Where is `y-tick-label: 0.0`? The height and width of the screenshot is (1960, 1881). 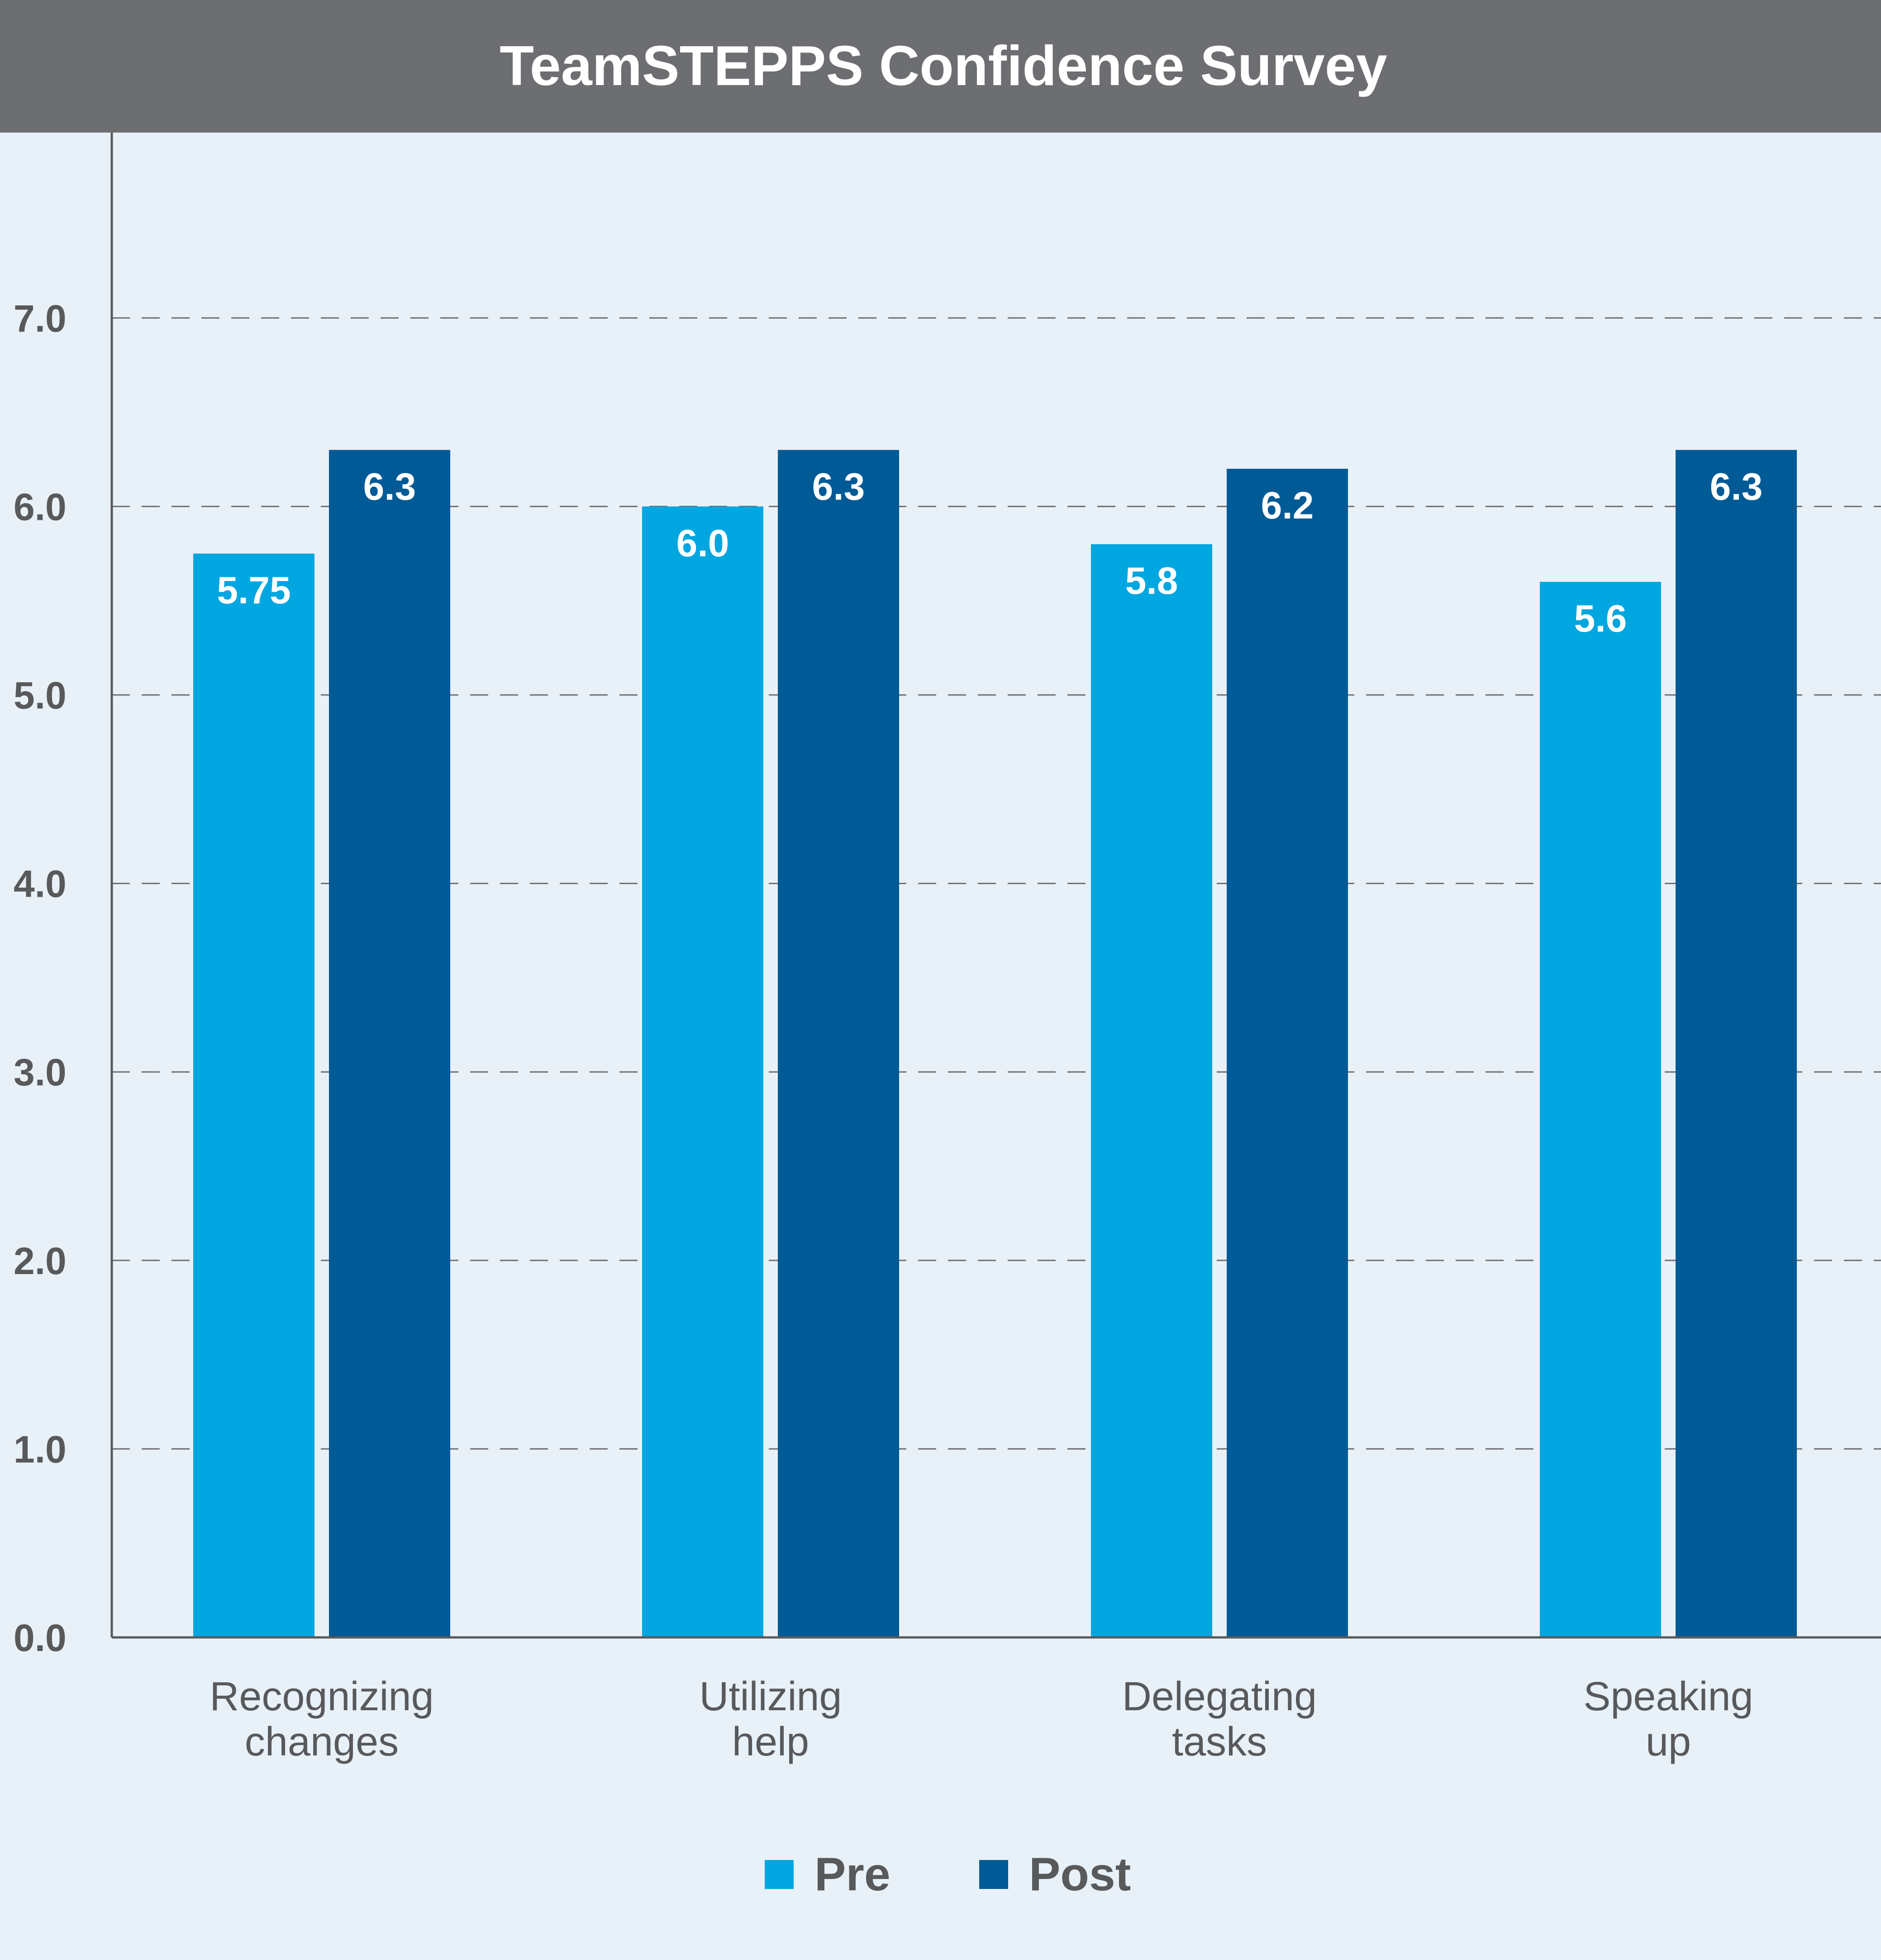
y-tick-label: 0.0 is located at coordinates (41, 1638).